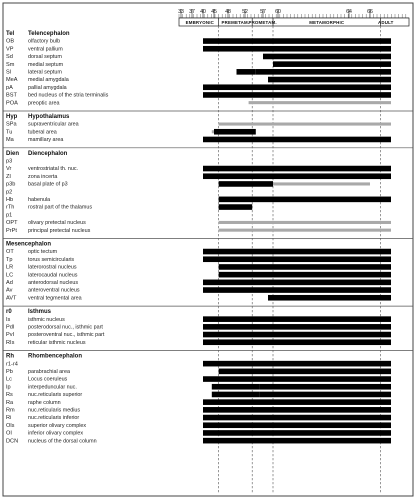 The image size is (416, 499). Describe the element at coordinates (49, 117) in the screenshot. I see `section-name-1: Hypothalamus` at that location.